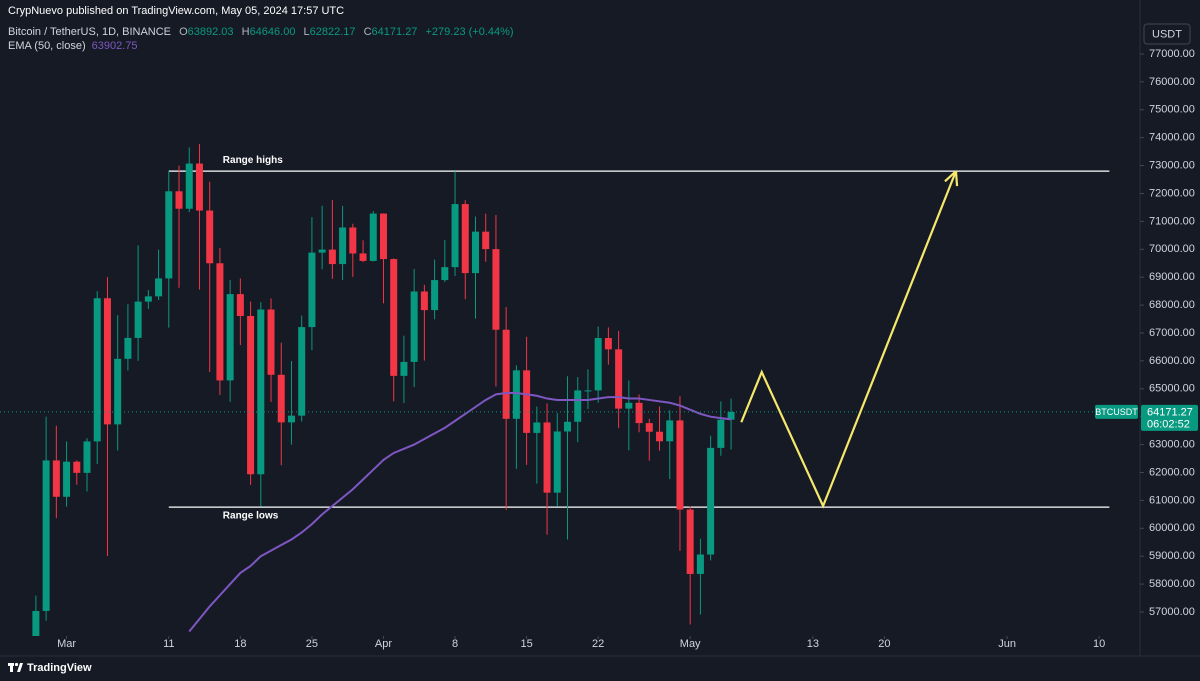  What do you see at coordinates (367, 32) in the screenshot?
I see `ohlc-key: C` at bounding box center [367, 32].